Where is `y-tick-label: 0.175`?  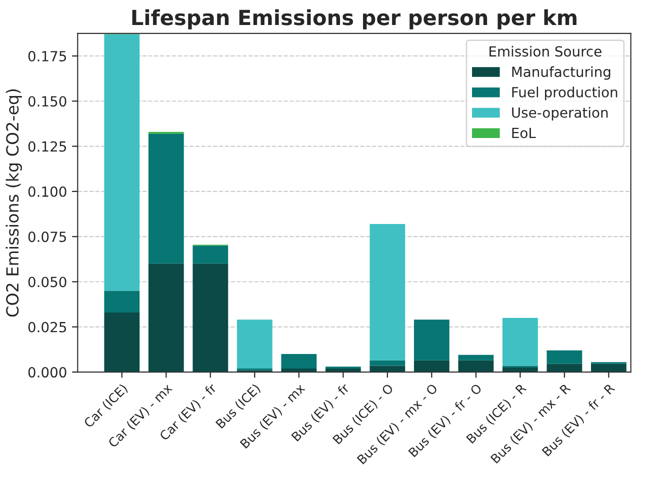
y-tick-label: 0.175 is located at coordinates (47, 56).